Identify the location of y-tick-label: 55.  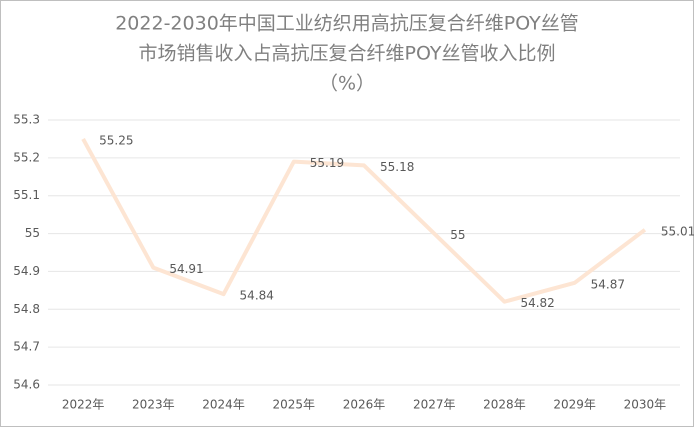
(32, 233).